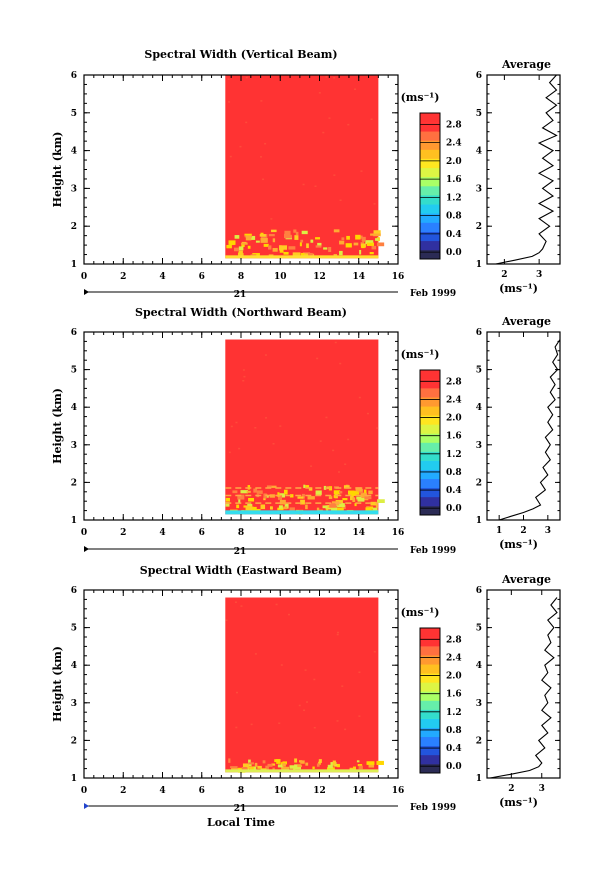  What do you see at coordinates (523, 531) in the screenshot?
I see `average-x-tick-label: 2` at bounding box center [523, 531].